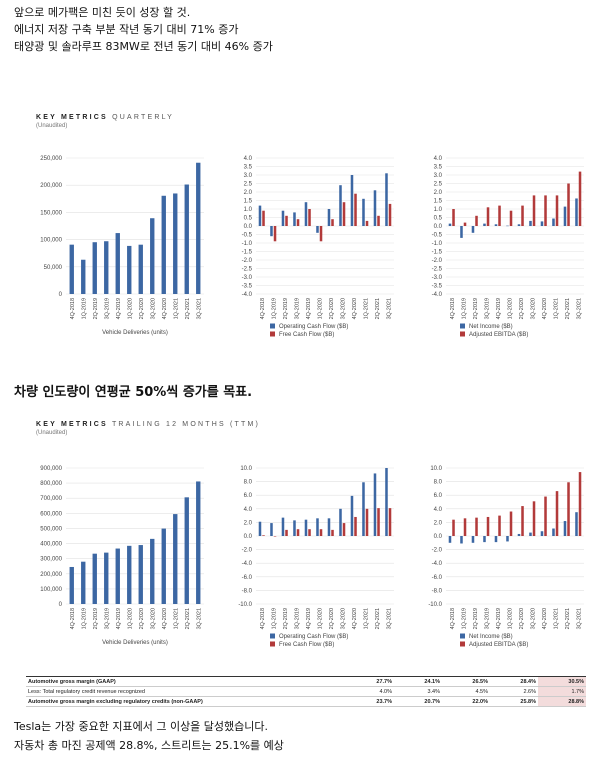 The width and height of the screenshot is (600, 763). Describe the element at coordinates (514, 691) in the screenshot. I see `cell-value: 2.6%` at that location.